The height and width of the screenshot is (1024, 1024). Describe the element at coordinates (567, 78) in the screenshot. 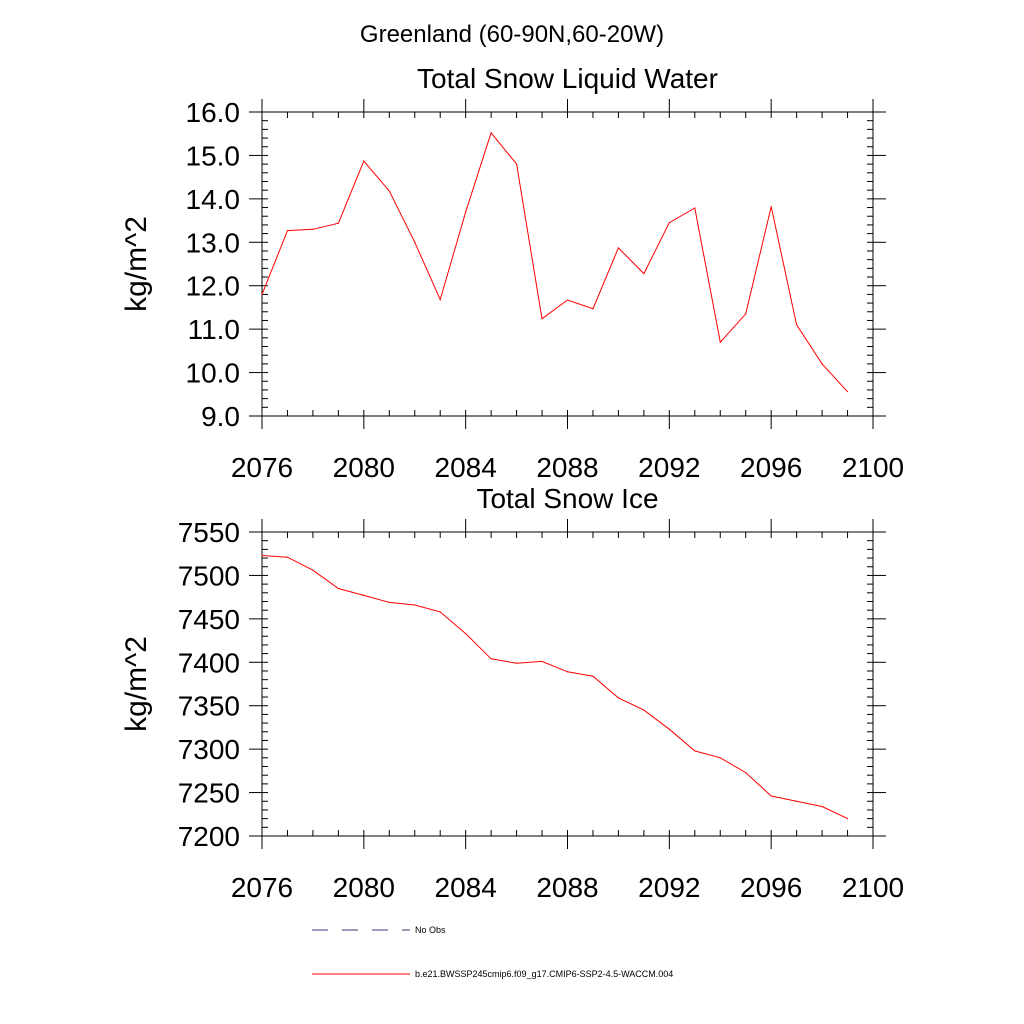

I see `chart-title: Total Snow Liquid Water` at that location.